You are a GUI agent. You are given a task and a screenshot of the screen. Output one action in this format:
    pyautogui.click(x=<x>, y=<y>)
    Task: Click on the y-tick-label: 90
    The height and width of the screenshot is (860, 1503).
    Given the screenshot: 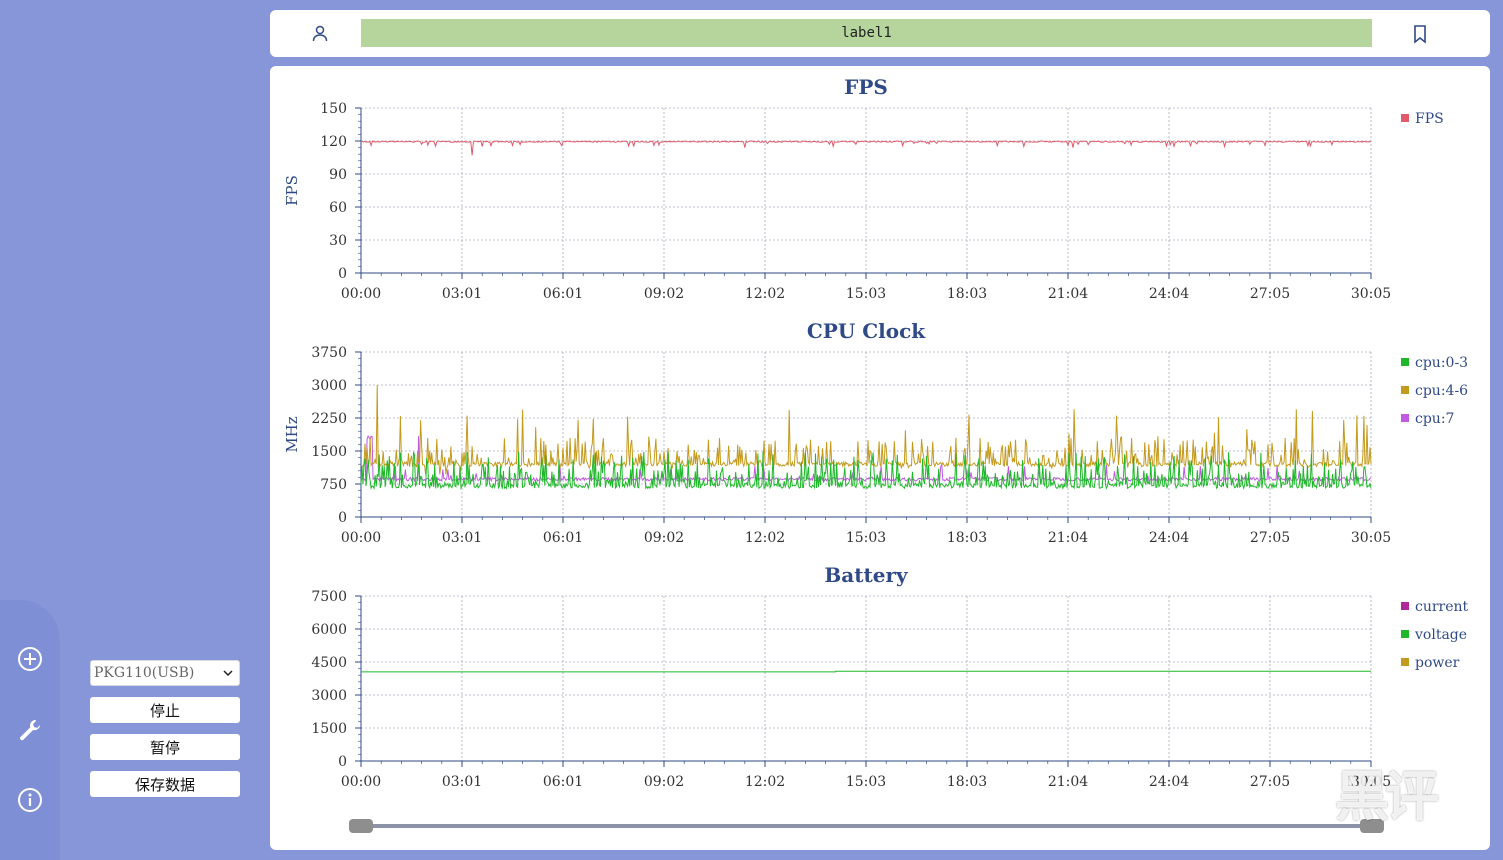 What is the action you would take?
    pyautogui.click(x=338, y=175)
    